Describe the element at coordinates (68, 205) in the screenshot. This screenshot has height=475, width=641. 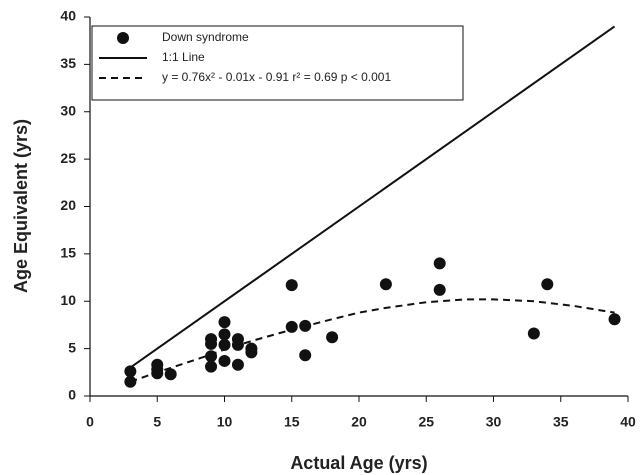
I see `y-tick-label: 20` at that location.